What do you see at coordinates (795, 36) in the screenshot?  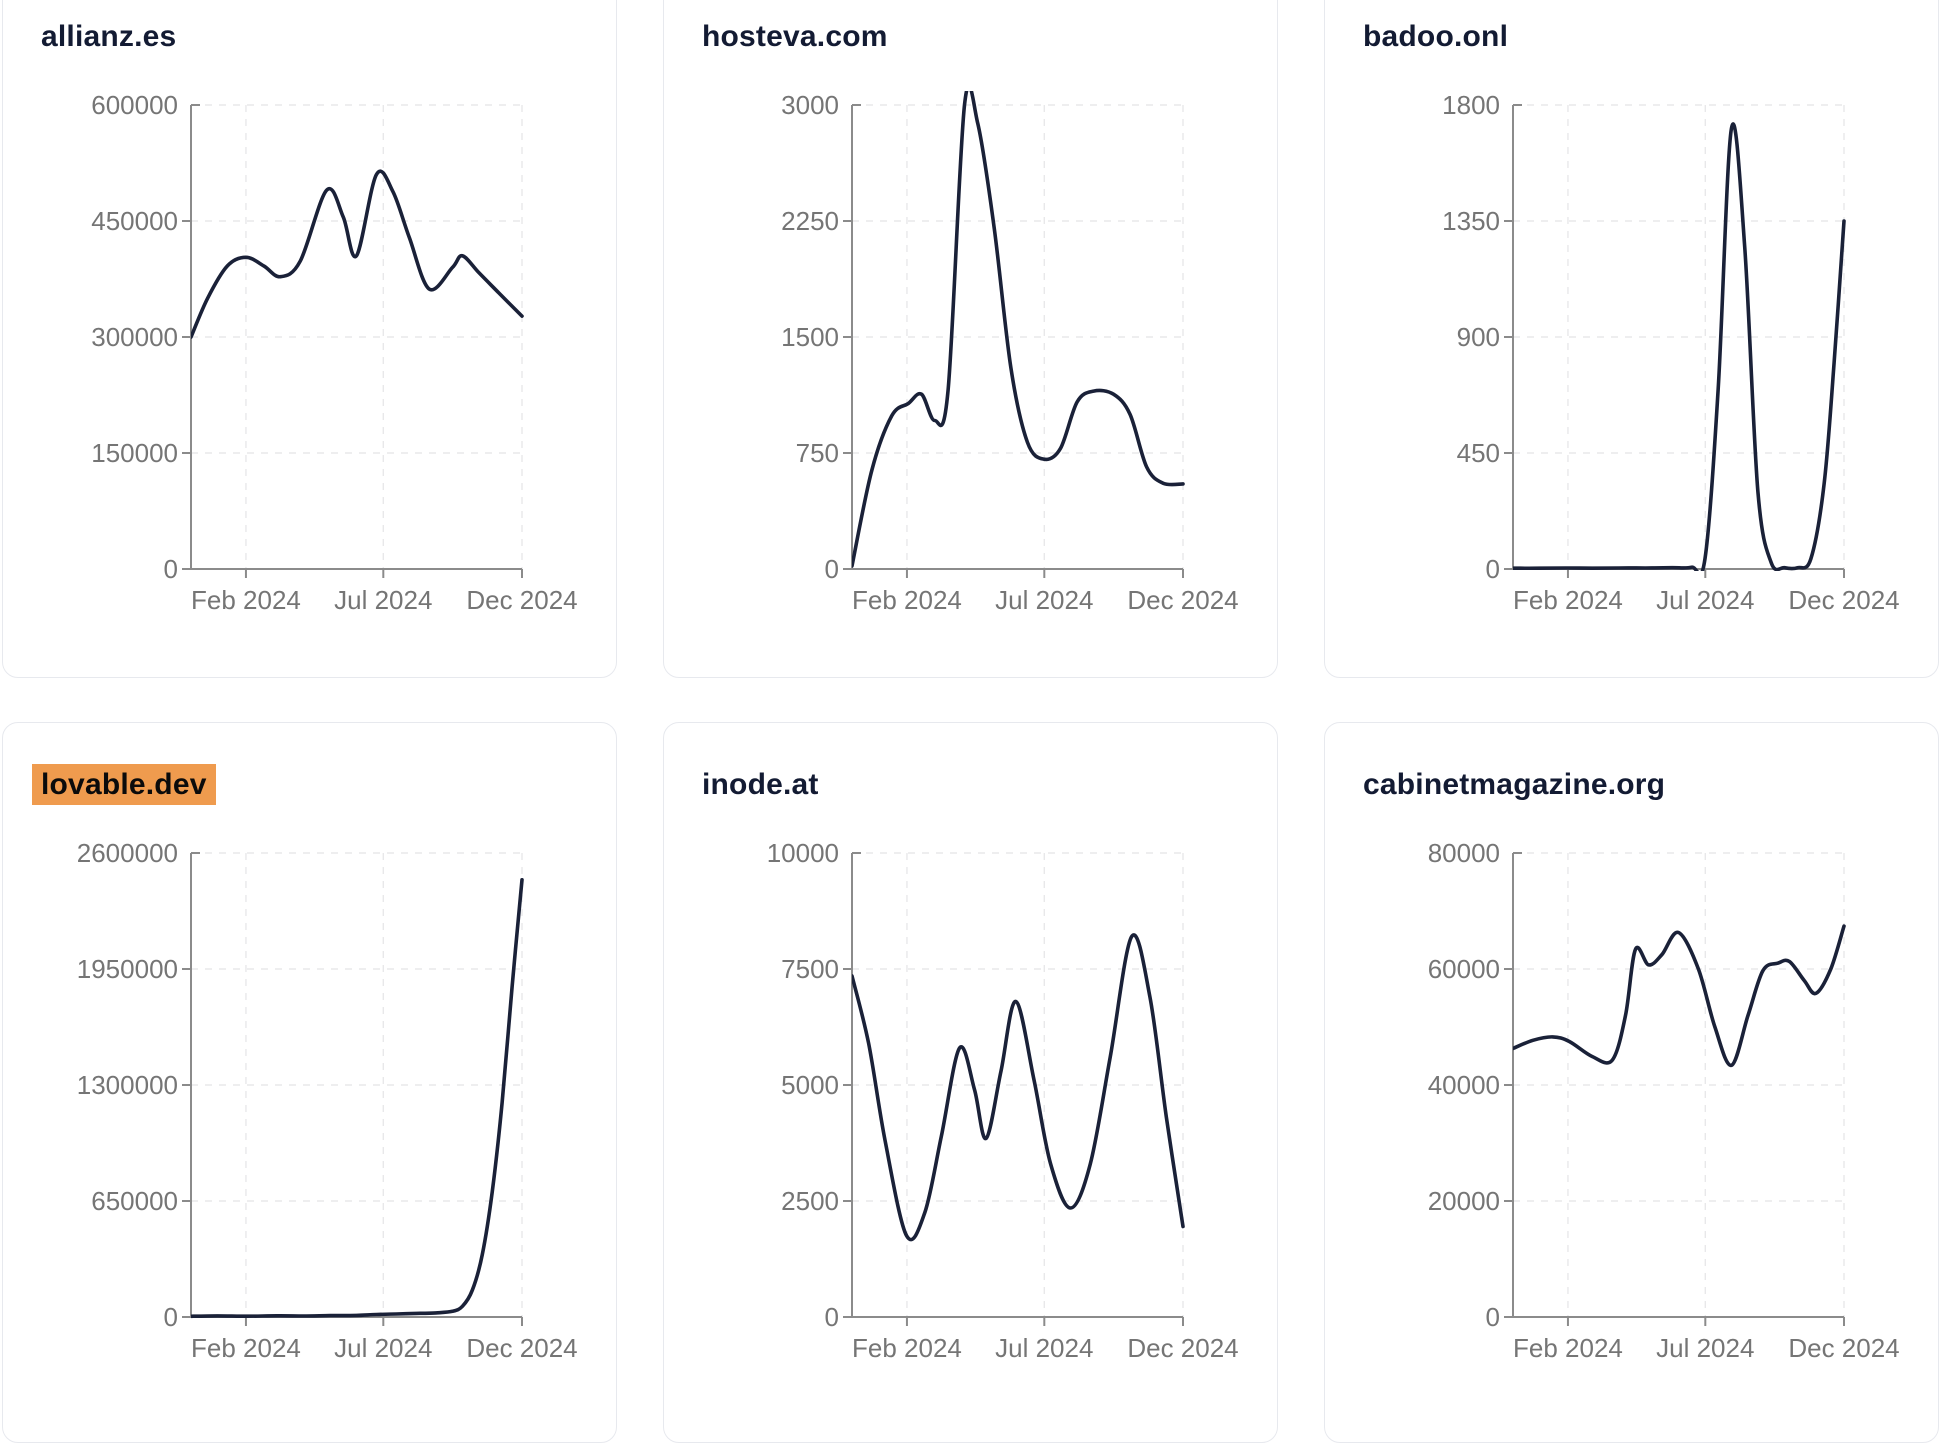 I see `chart-title-text: hosteva.com` at bounding box center [795, 36].